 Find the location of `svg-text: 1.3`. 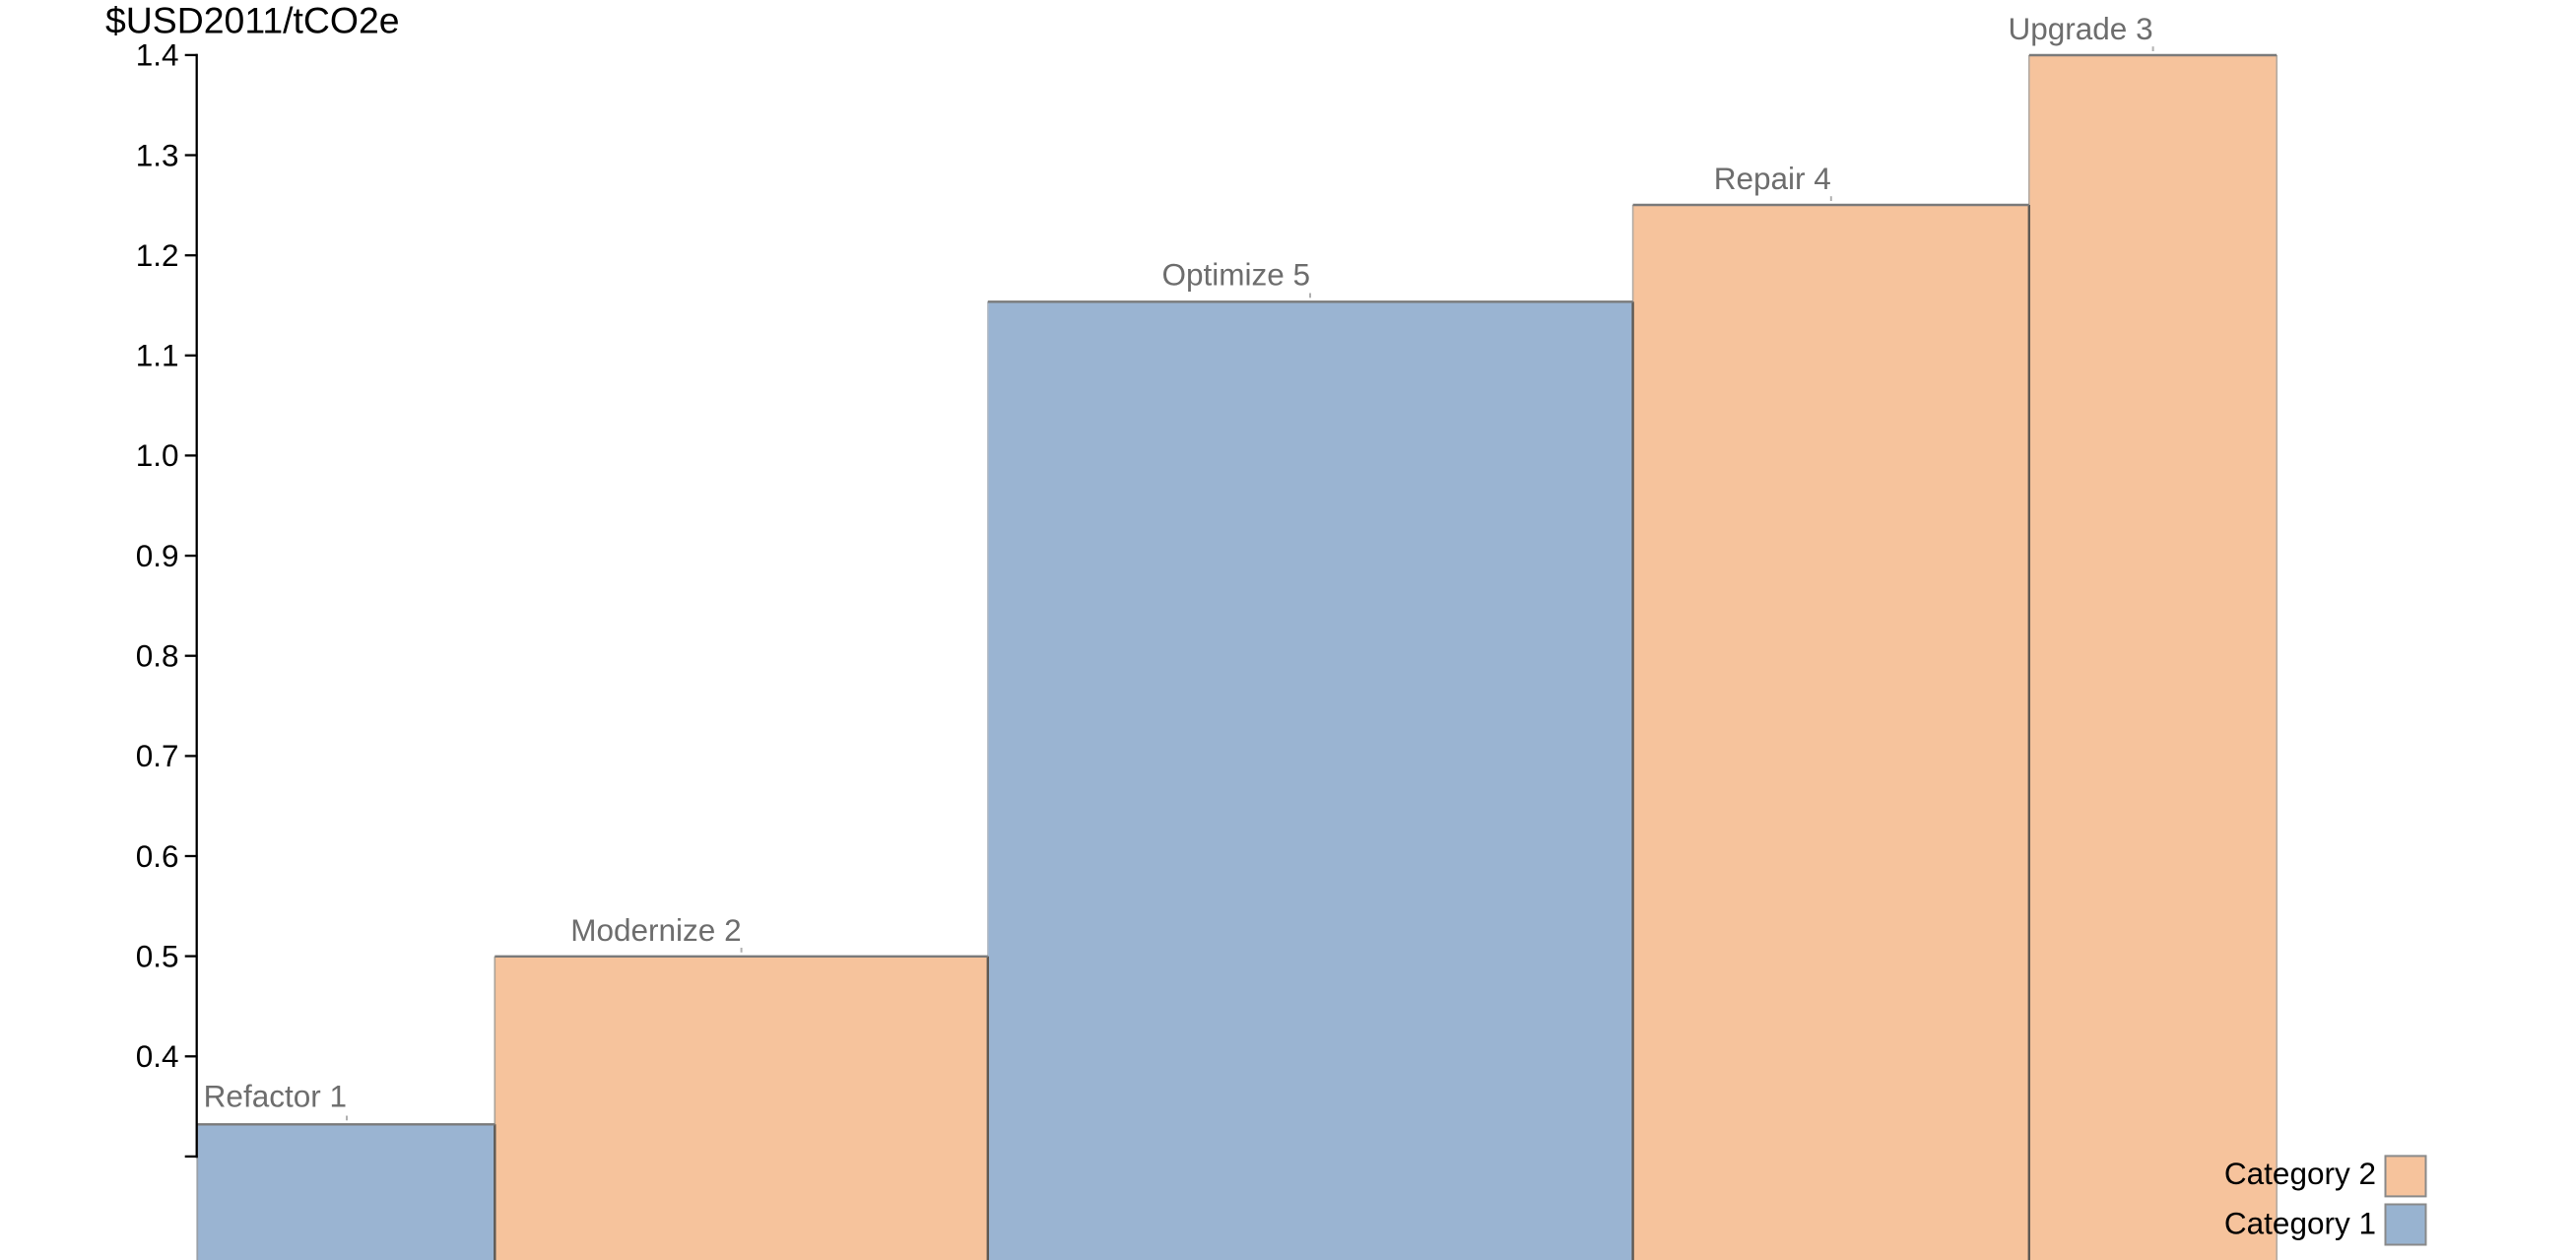

svg-text: 1.3 is located at coordinates (157, 154).